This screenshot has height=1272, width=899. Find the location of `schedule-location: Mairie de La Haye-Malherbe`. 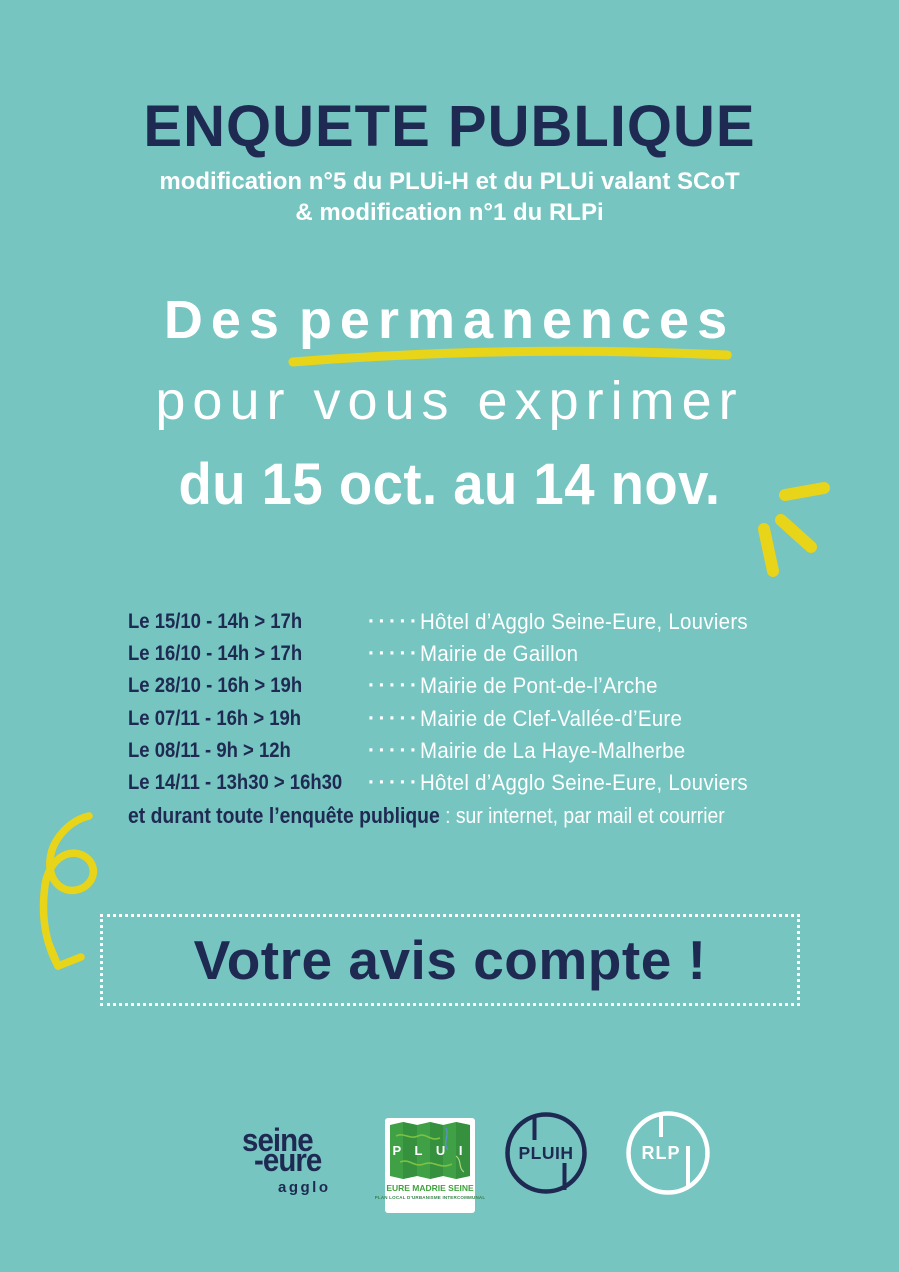

schedule-location: Mairie de La Haye-Malherbe is located at coordinates (553, 750).